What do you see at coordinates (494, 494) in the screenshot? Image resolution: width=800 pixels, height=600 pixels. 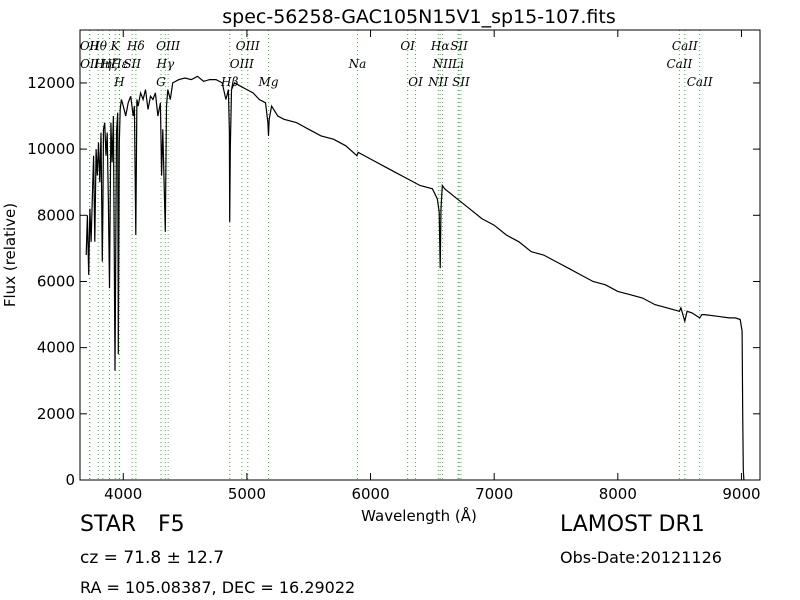 I see `x-tick-label: 7000` at bounding box center [494, 494].